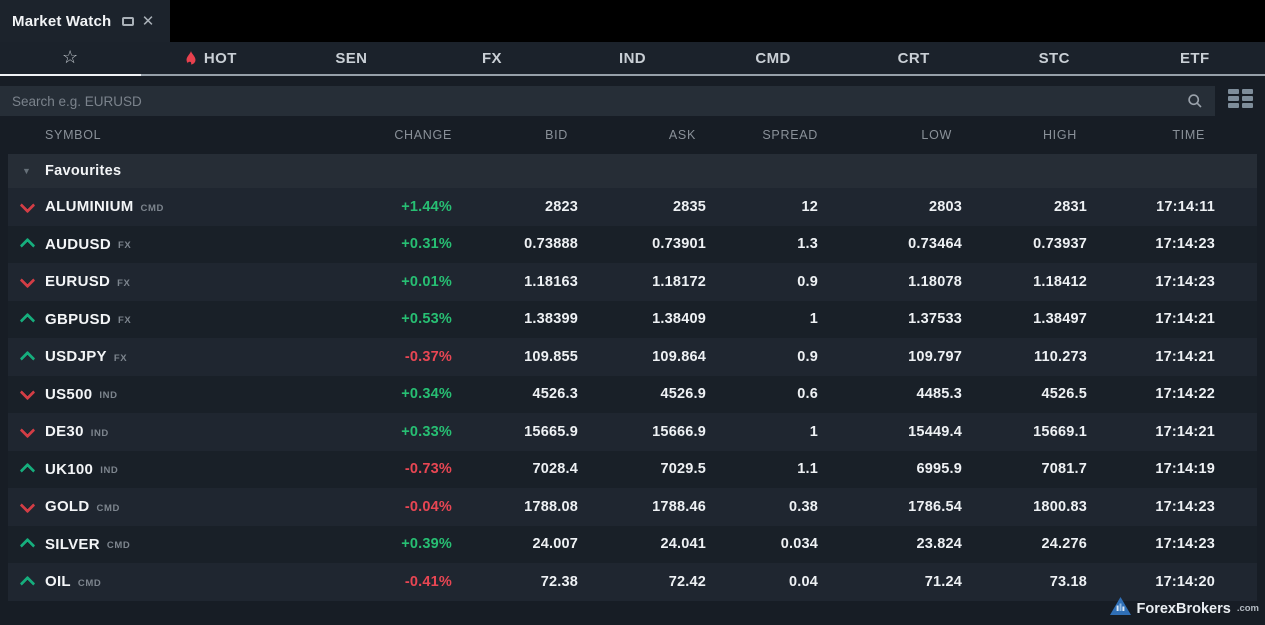 This screenshot has width=1265, height=625. Describe the element at coordinates (174, 356) in the screenshot. I see `symbol-cell: USDJPY FX` at that location.